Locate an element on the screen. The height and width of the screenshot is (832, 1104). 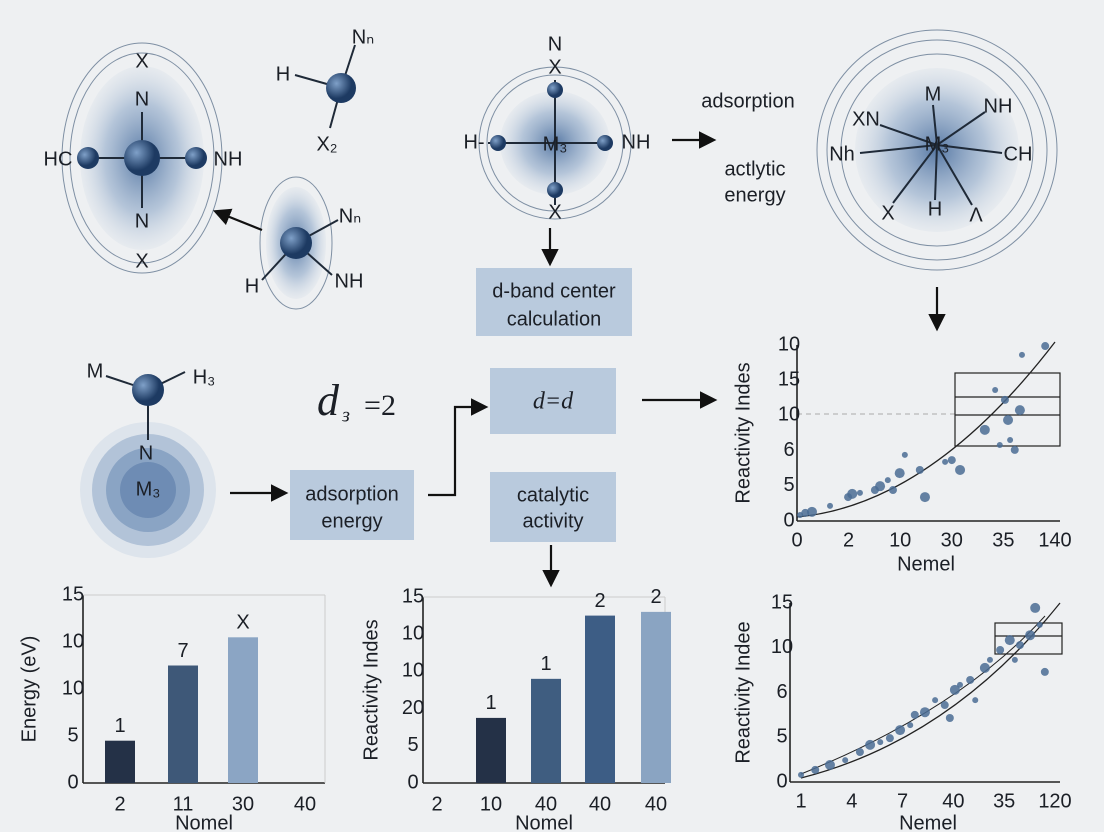
molecule-4: N X H- M₃ NH X is located at coordinates (556, 150).